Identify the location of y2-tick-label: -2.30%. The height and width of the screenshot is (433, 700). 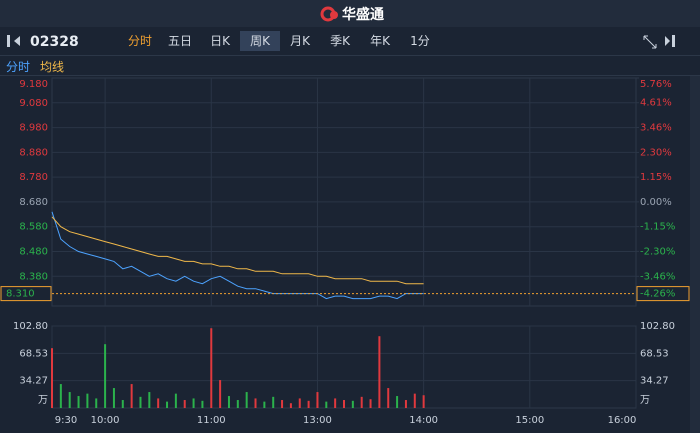
(657, 251).